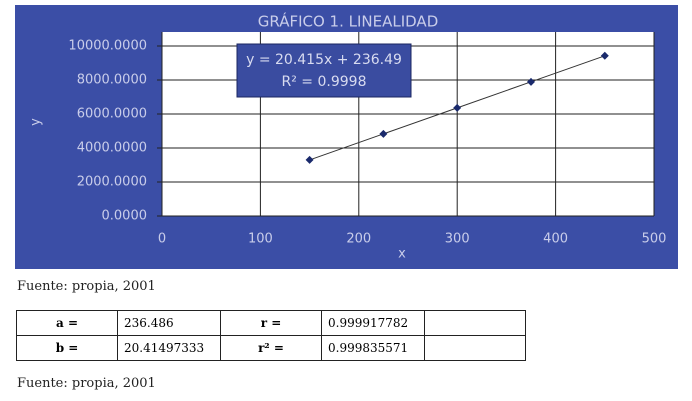 The width and height of the screenshot is (692, 401). Describe the element at coordinates (654, 239) in the screenshot. I see `x-tick-label: 500` at that location.